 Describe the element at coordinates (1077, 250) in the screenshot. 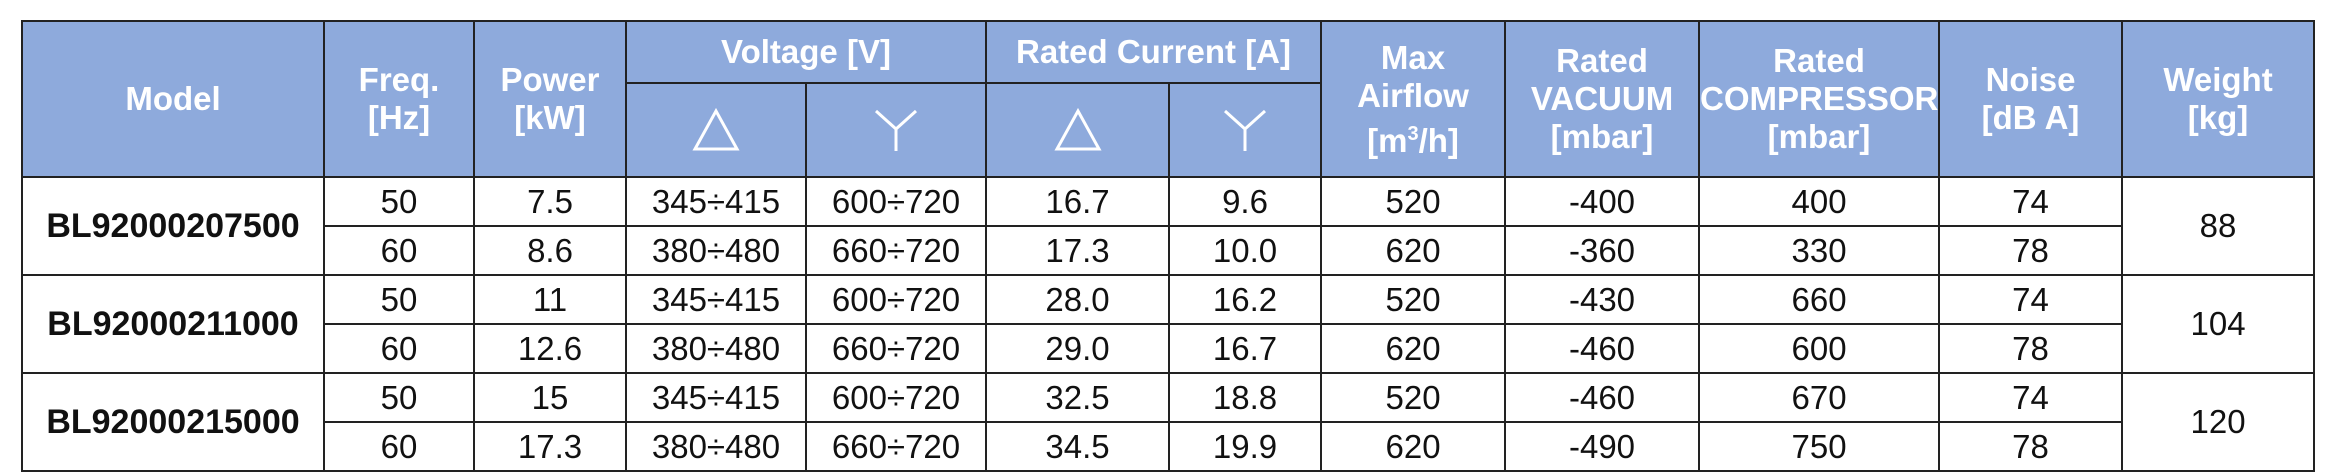

I see `current-delta-cell: 17.3` at that location.